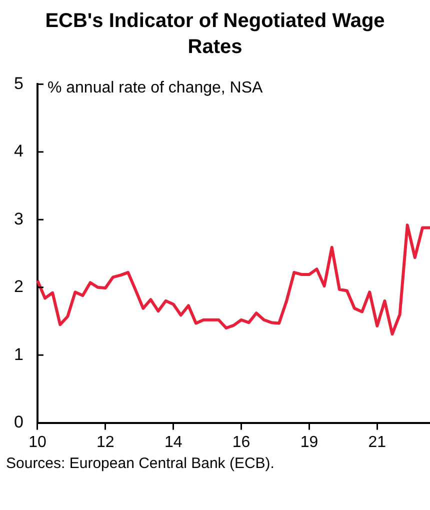 The height and width of the screenshot is (510, 430). I want to click on x-tick-label: 19, so click(309, 442).